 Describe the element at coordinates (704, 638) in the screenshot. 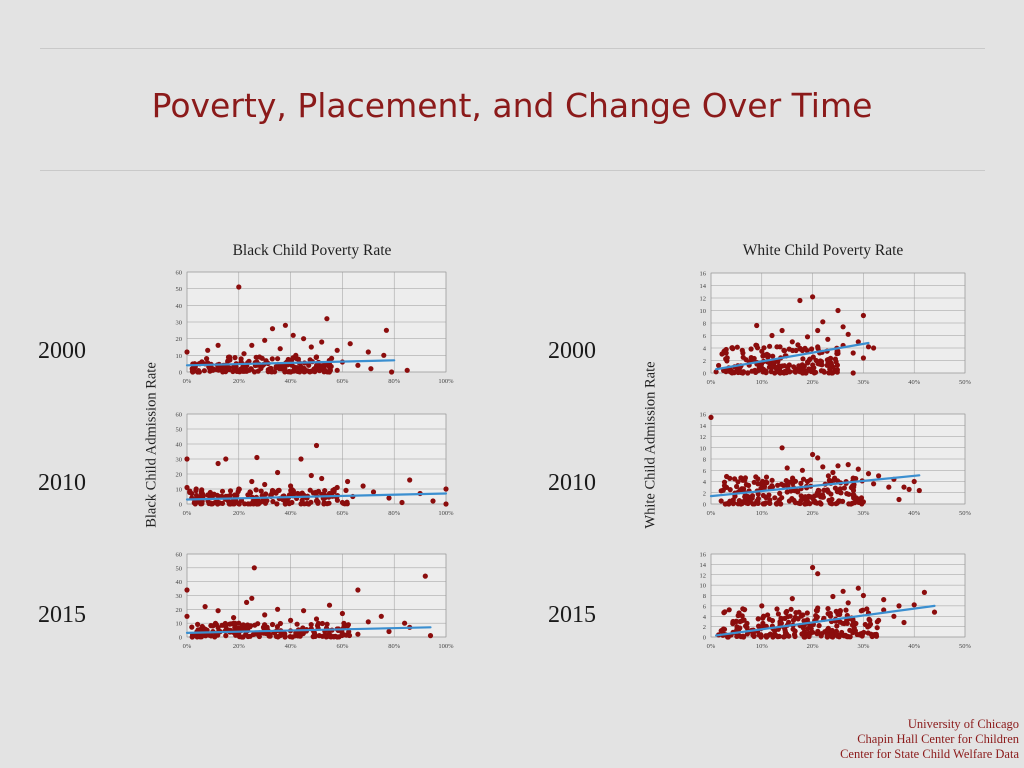

I see `y-tick-label: 0` at that location.